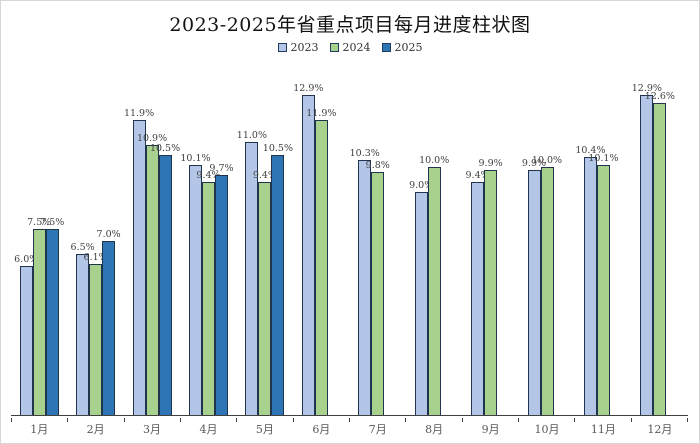  What do you see at coordinates (421, 297) in the screenshot?
I see `bar-slot: 9.0%` at bounding box center [421, 297].